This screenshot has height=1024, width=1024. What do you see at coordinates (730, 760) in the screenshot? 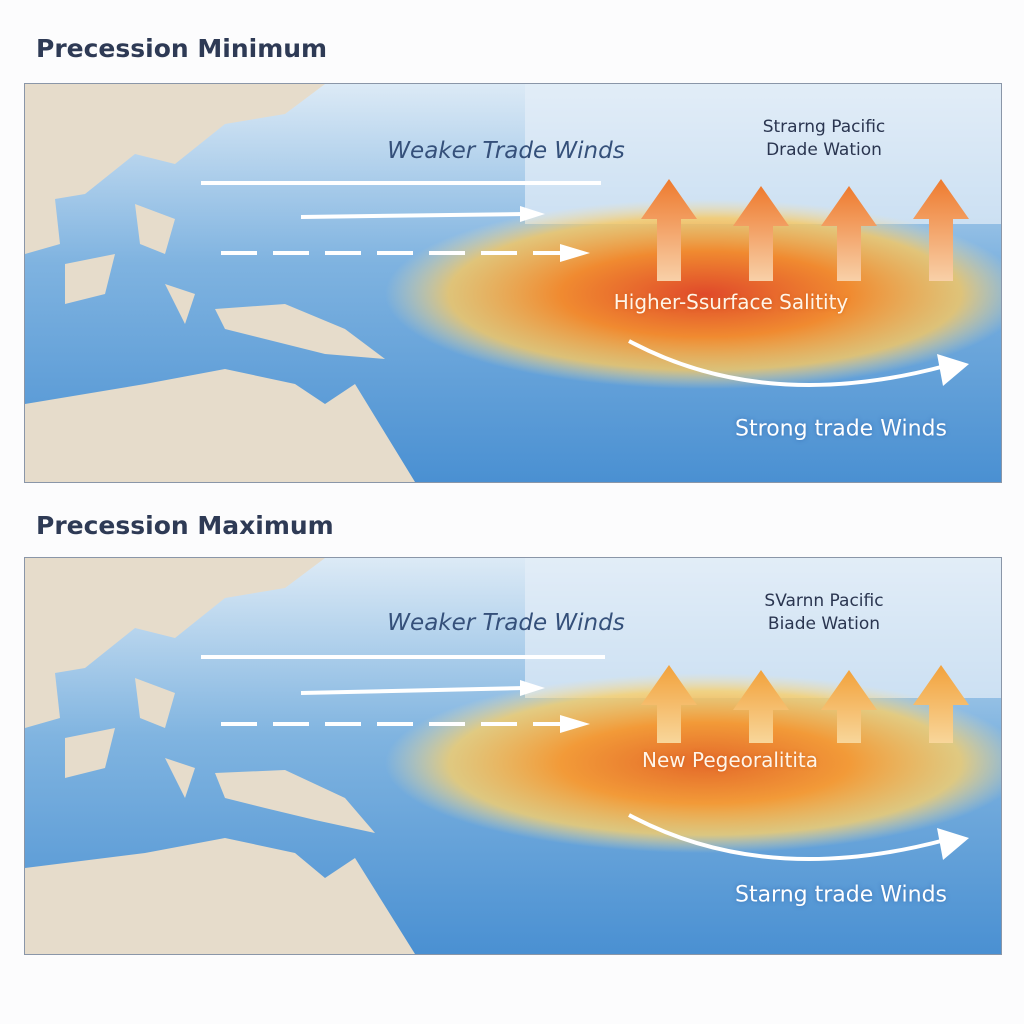
I see `center-label: New Pegeoralitita` at bounding box center [730, 760].